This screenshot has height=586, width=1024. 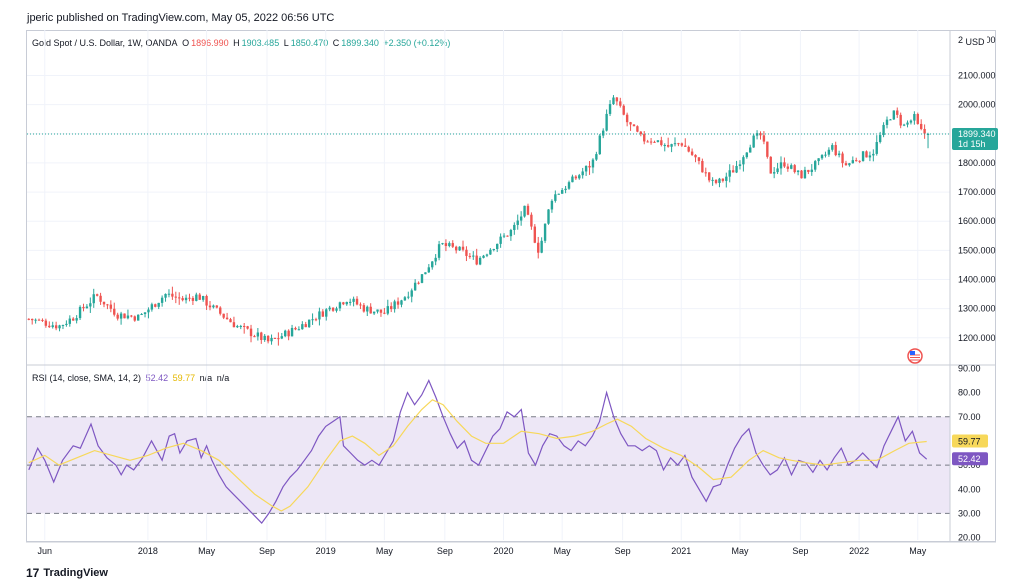 What do you see at coordinates (157, 378) in the screenshot?
I see `rsi-legend-value: 52.42` at bounding box center [157, 378].